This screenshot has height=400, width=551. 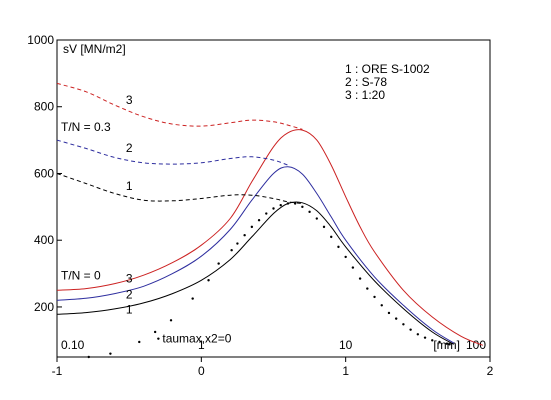 What do you see at coordinates (201, 345) in the screenshot?
I see `x-inner-label: 1` at bounding box center [201, 345].